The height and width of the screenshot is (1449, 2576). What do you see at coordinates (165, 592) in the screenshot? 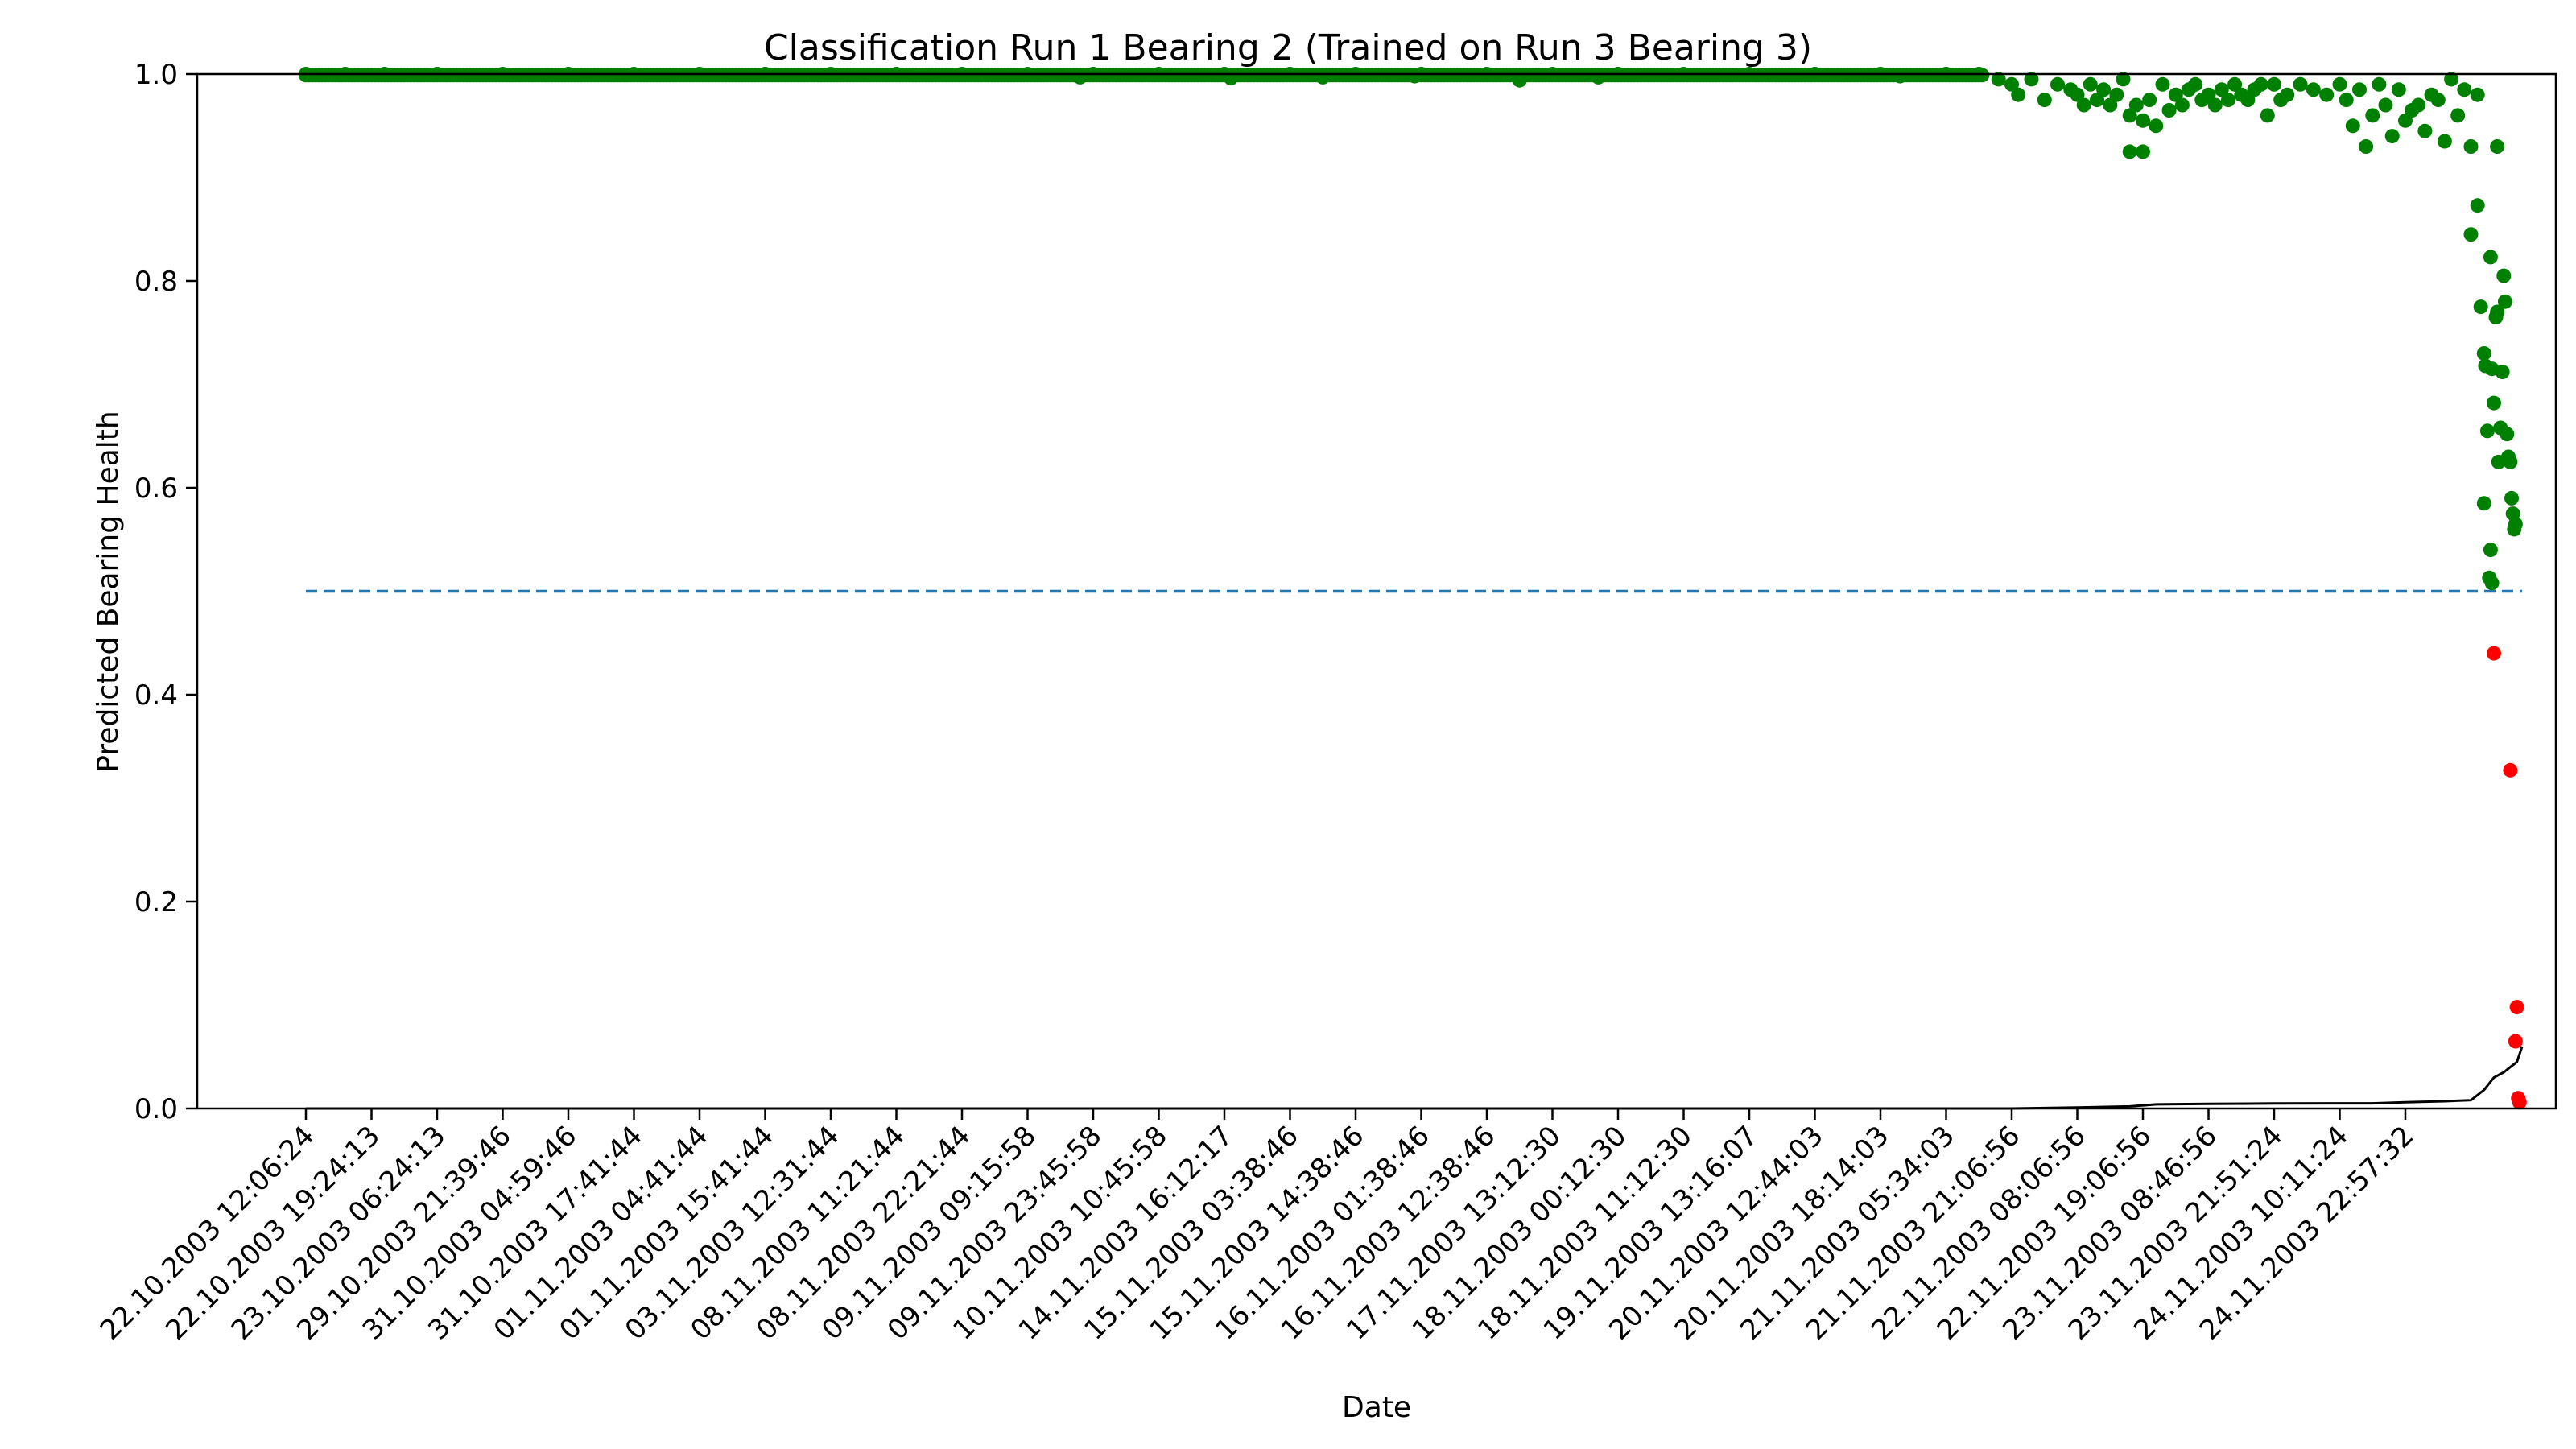
I see `y-axis: 0.0 0.2 0.4 0.6 0.8 1.0` at bounding box center [165, 592].